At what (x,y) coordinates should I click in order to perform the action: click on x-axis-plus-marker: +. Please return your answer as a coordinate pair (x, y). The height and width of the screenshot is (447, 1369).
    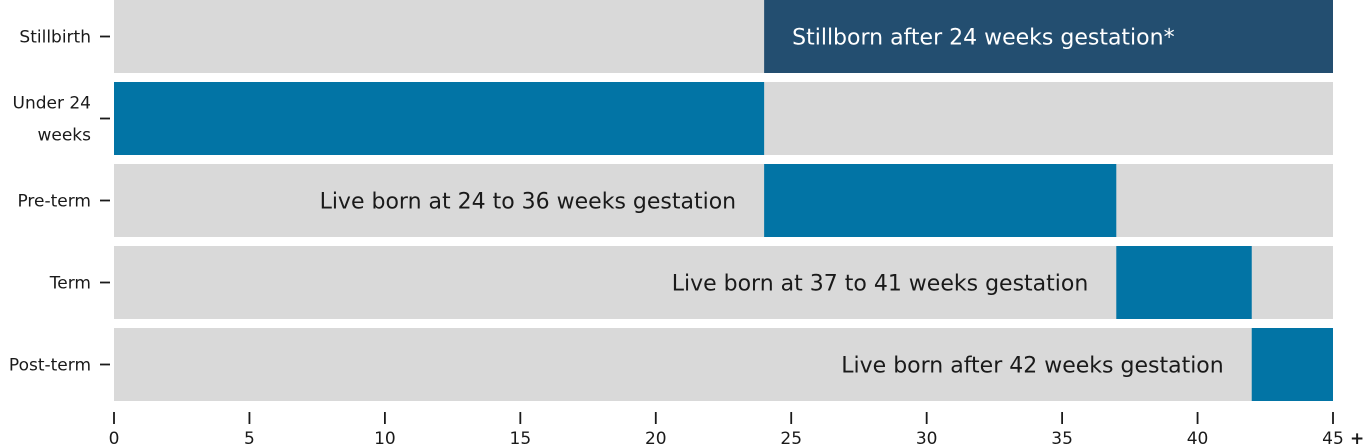
    Looking at the image, I should click on (1357, 438).